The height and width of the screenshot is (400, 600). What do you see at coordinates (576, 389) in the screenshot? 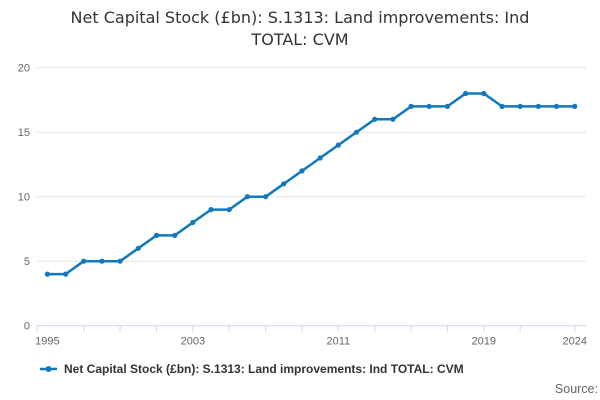
I see `source-label: Source:` at bounding box center [576, 389].